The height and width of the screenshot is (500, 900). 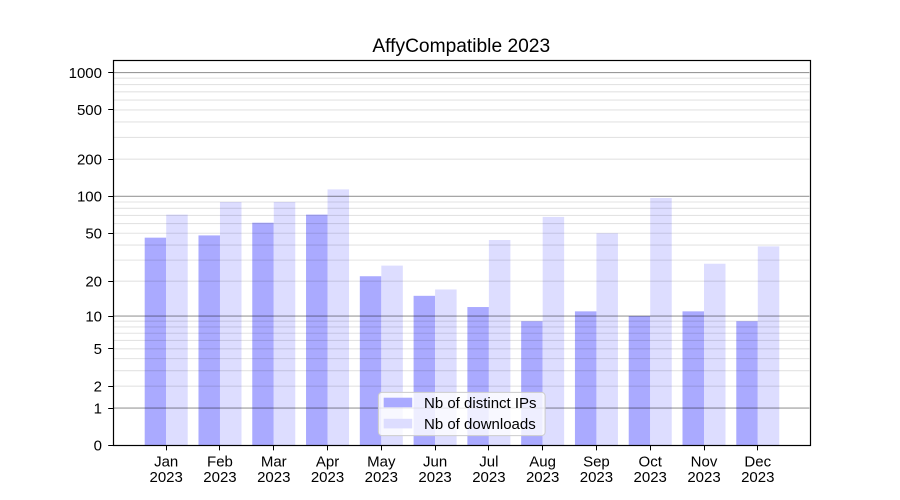 I want to click on svg-text: Jan, so click(x=166, y=461).